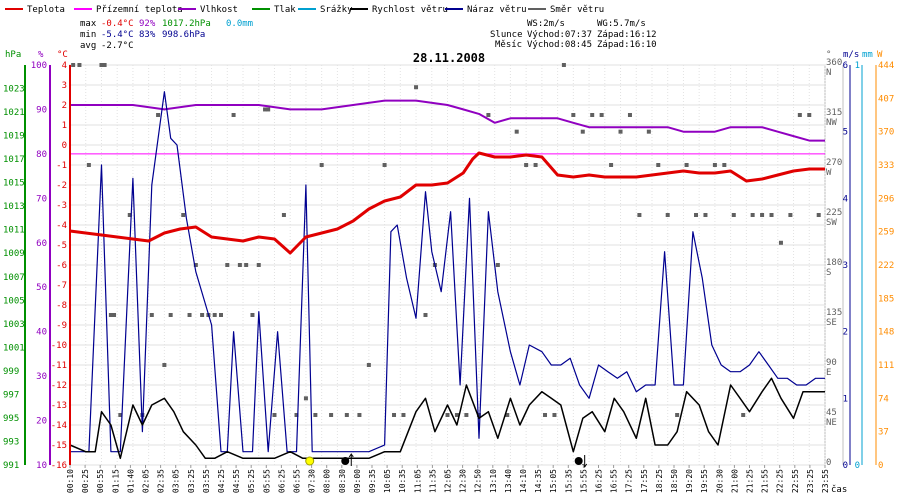 This screenshot has height=500, width=900. Describe the element at coordinates (553, 481) in the screenshot. I see `x-tick-label: 15:05` at that location.